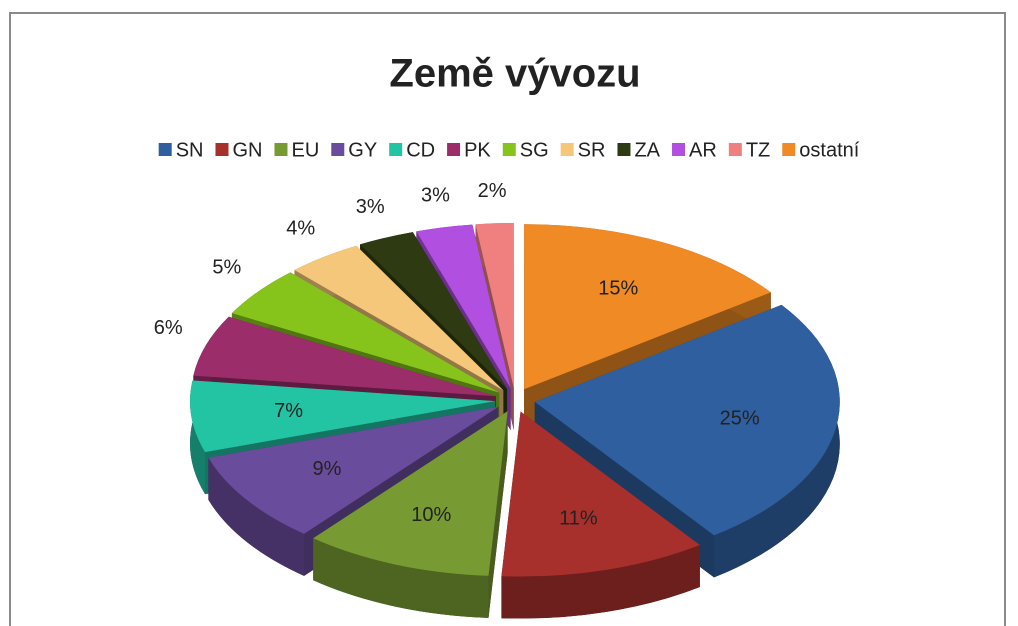 The width and height of the screenshot is (1018, 626). Describe the element at coordinates (618, 289) in the screenshot. I see `data-label: 15%` at that location.